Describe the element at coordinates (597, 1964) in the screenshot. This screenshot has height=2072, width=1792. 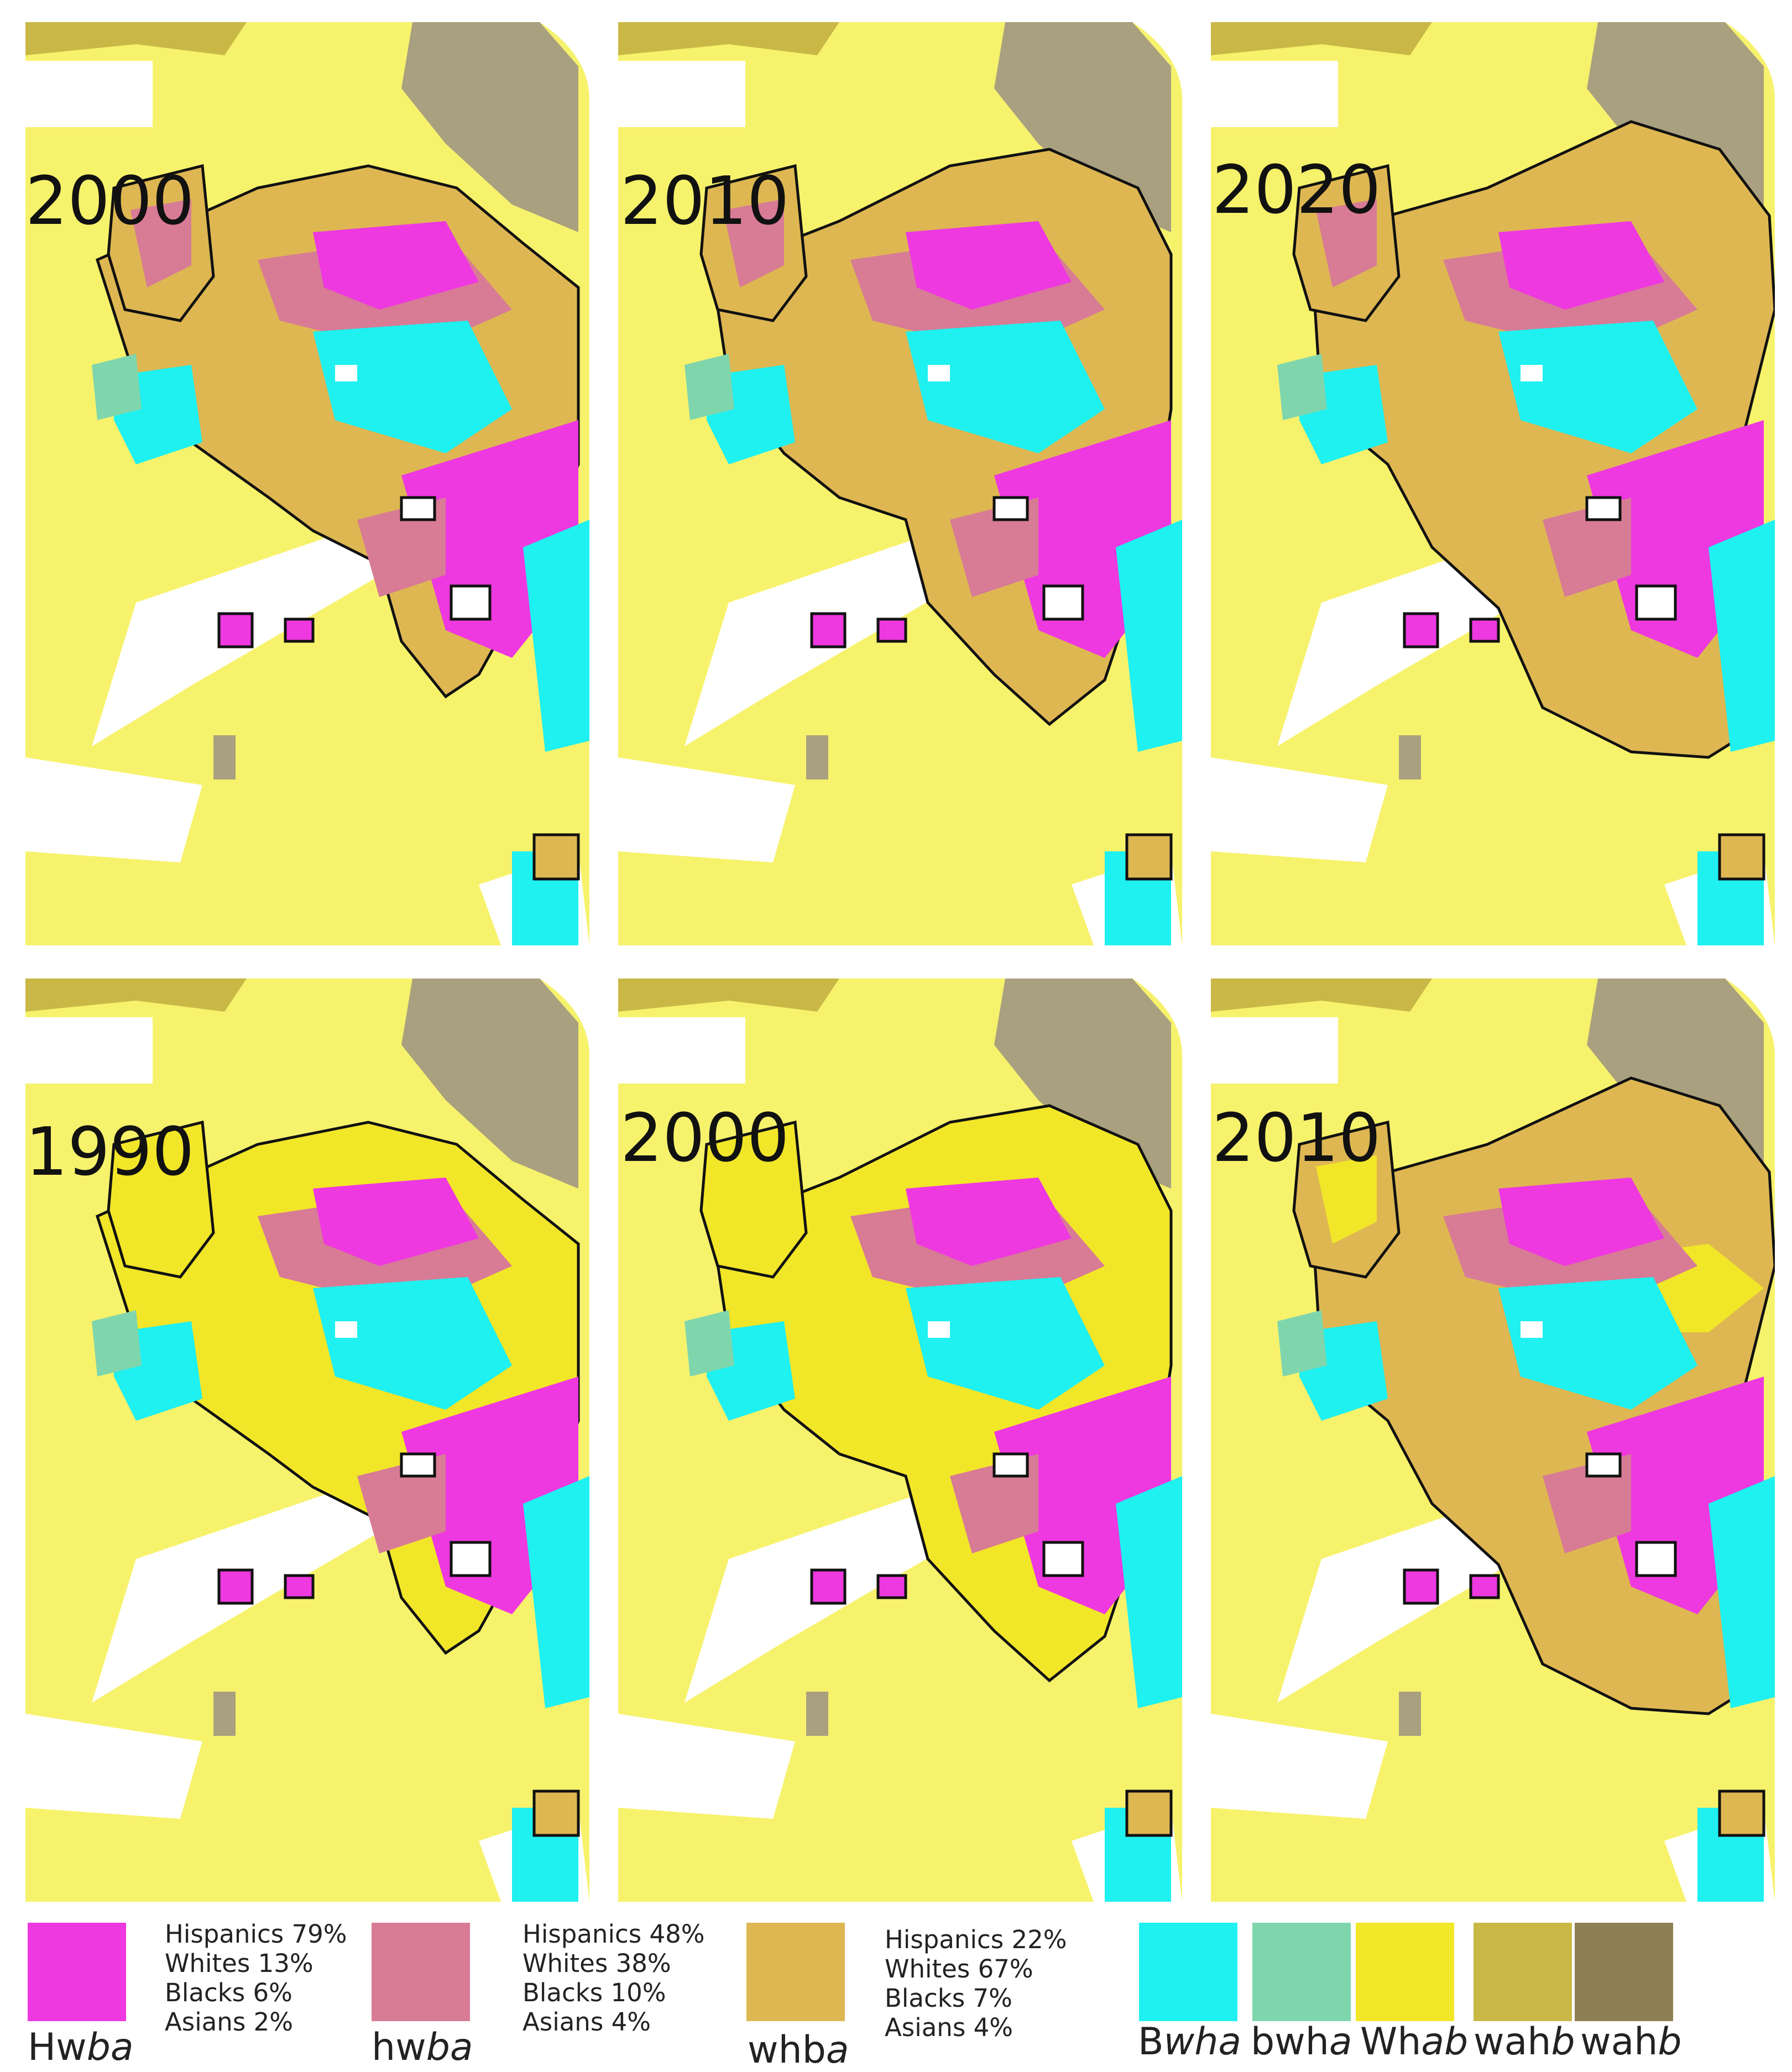
I see `stat-line: Whites 38%` at that location.